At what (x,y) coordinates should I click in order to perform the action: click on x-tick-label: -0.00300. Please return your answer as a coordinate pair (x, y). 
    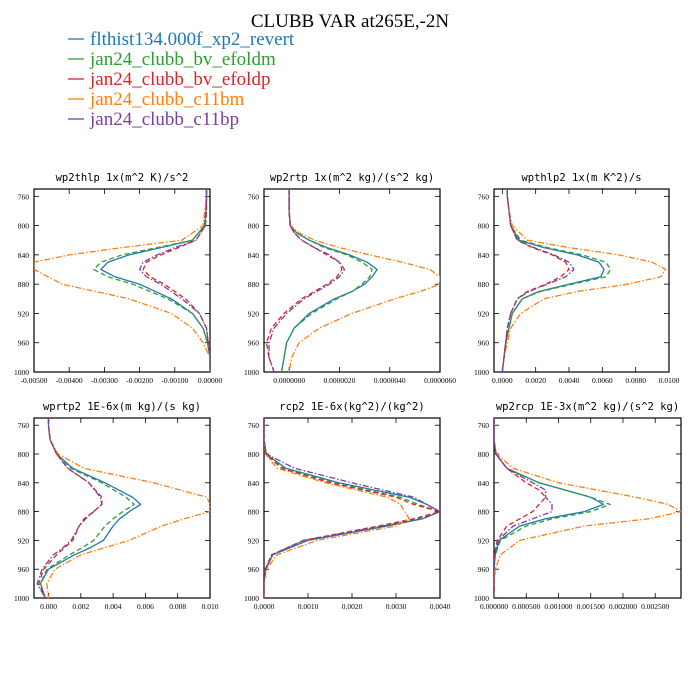
    Looking at the image, I should click on (104, 380).